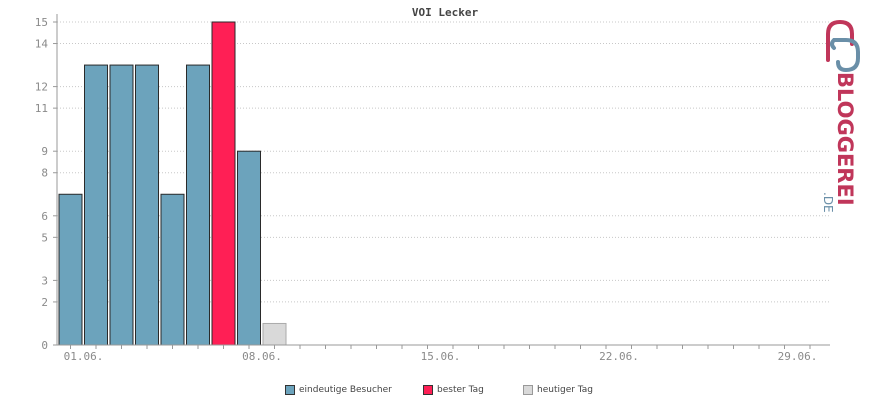  I want to click on y-tick-label: 8, so click(44, 173).